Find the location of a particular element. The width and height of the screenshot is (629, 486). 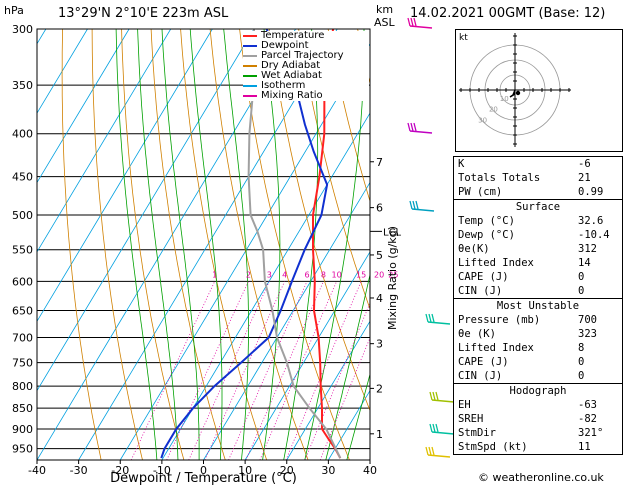

surface-key: Dewp (°C) is located at coordinates (486, 235).